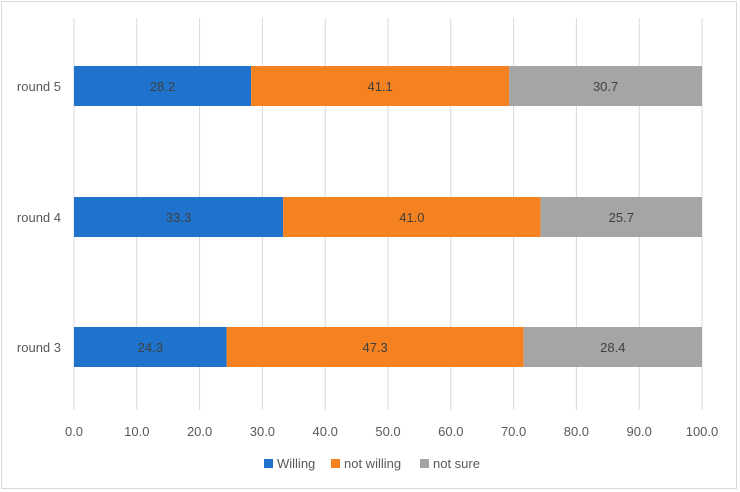 The height and width of the screenshot is (492, 740). What do you see at coordinates (639, 431) in the screenshot?
I see `x-tick-label: 90.0` at bounding box center [639, 431].